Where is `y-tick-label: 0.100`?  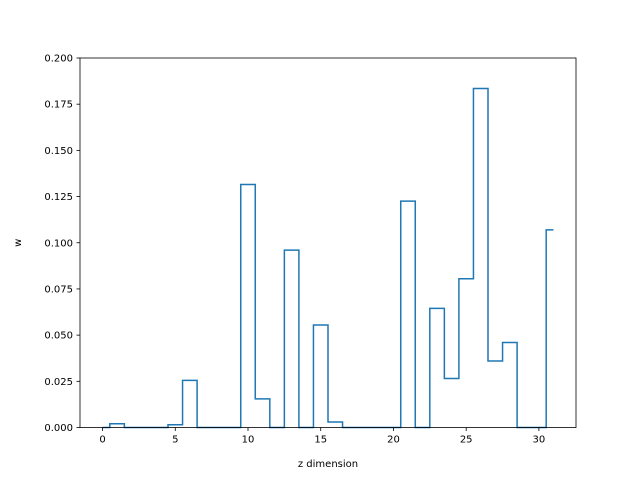 y-tick-label: 0.100 is located at coordinates (58, 243).